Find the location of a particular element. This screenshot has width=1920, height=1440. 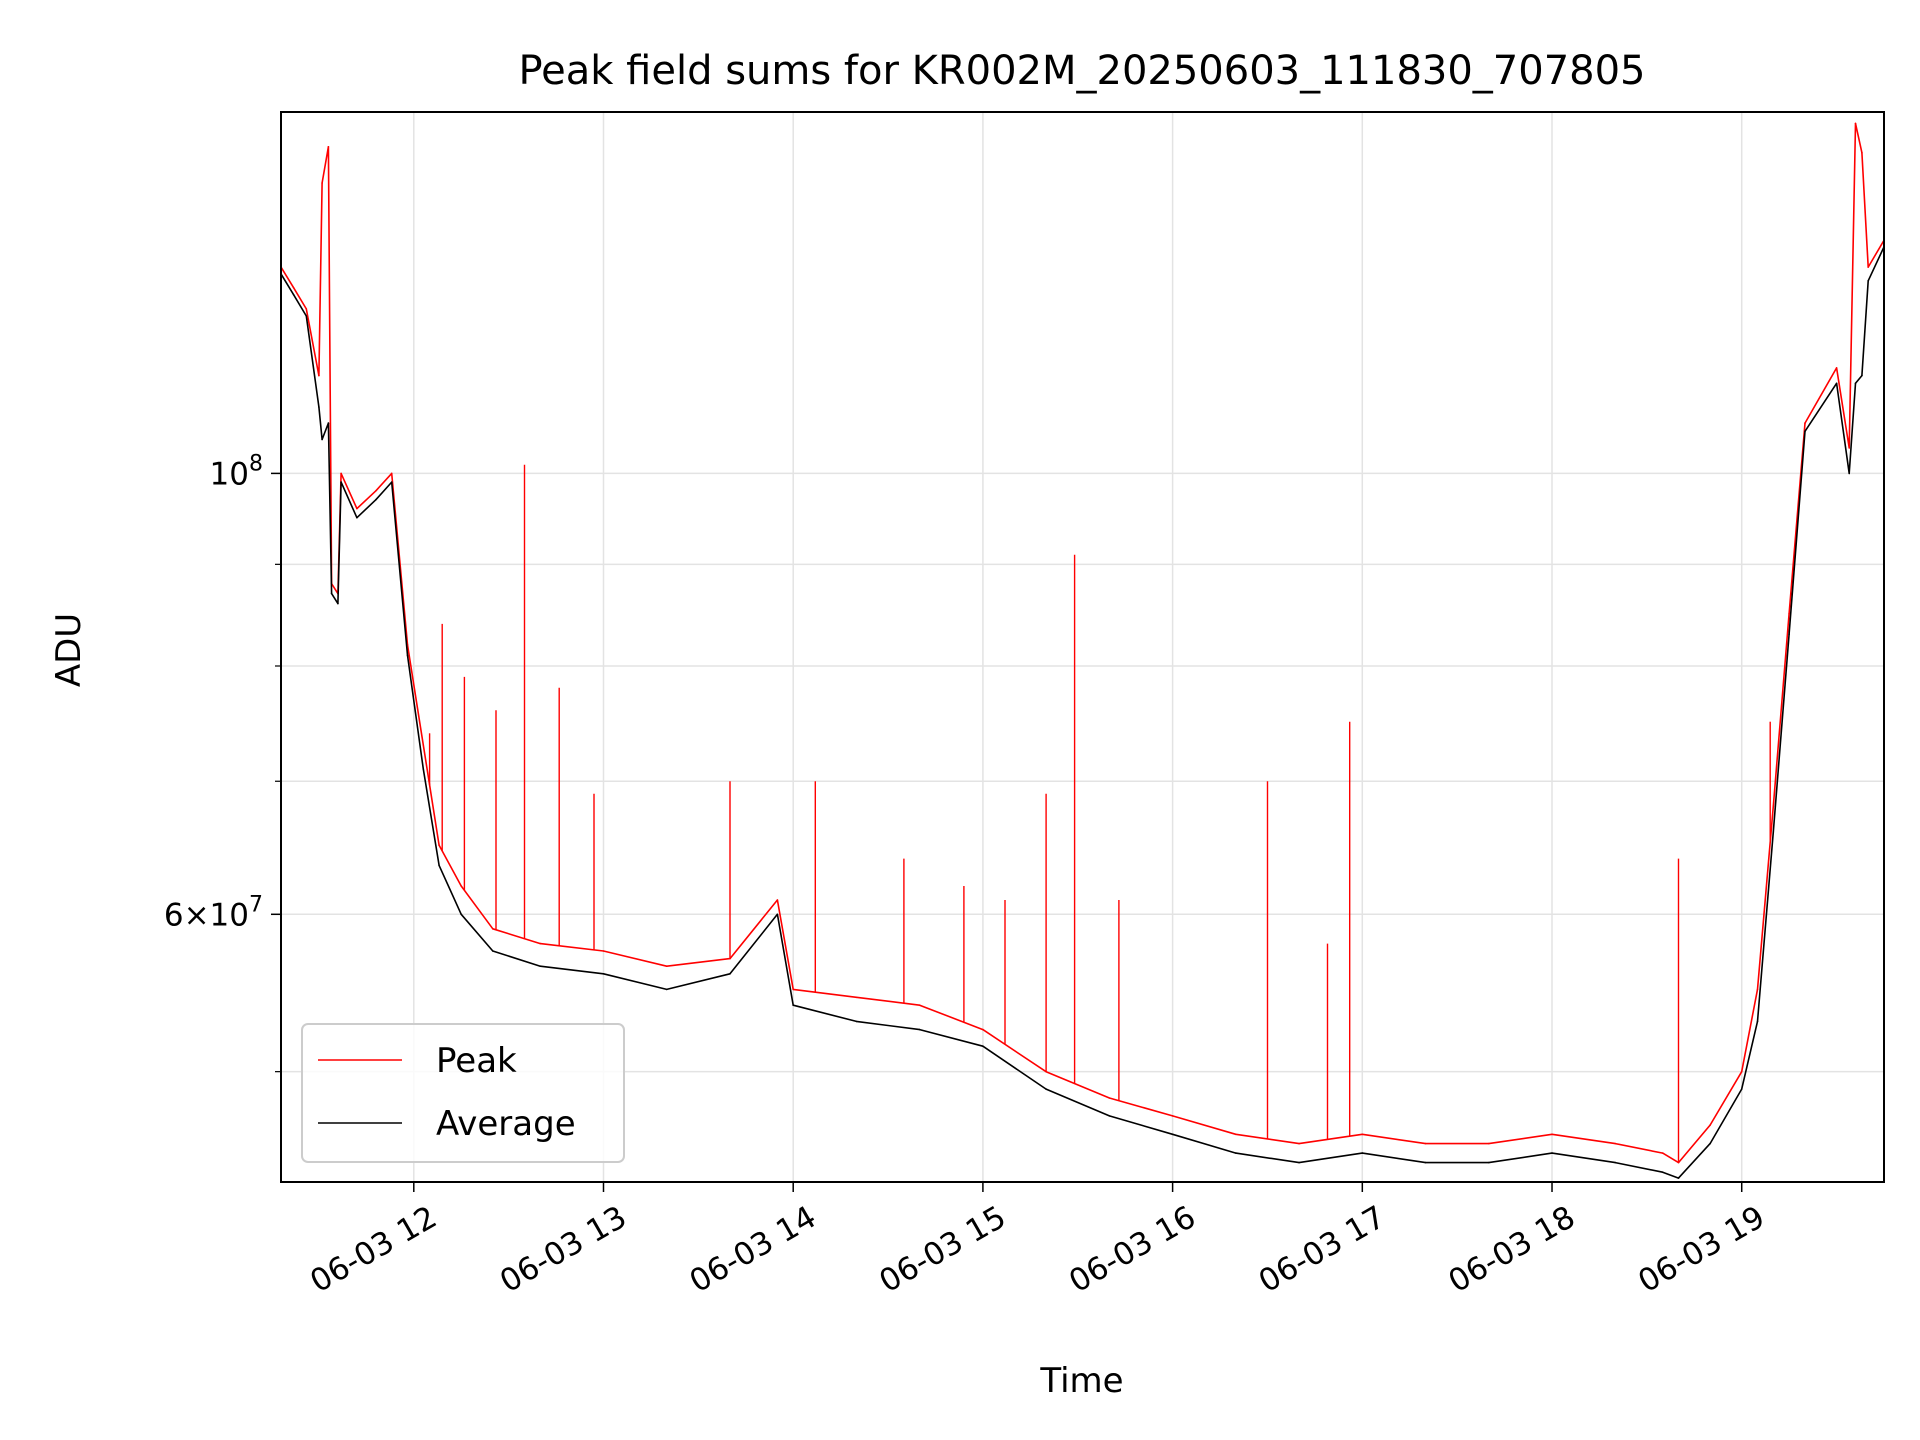

legend-peak-label: Peak is located at coordinates (476, 1061).